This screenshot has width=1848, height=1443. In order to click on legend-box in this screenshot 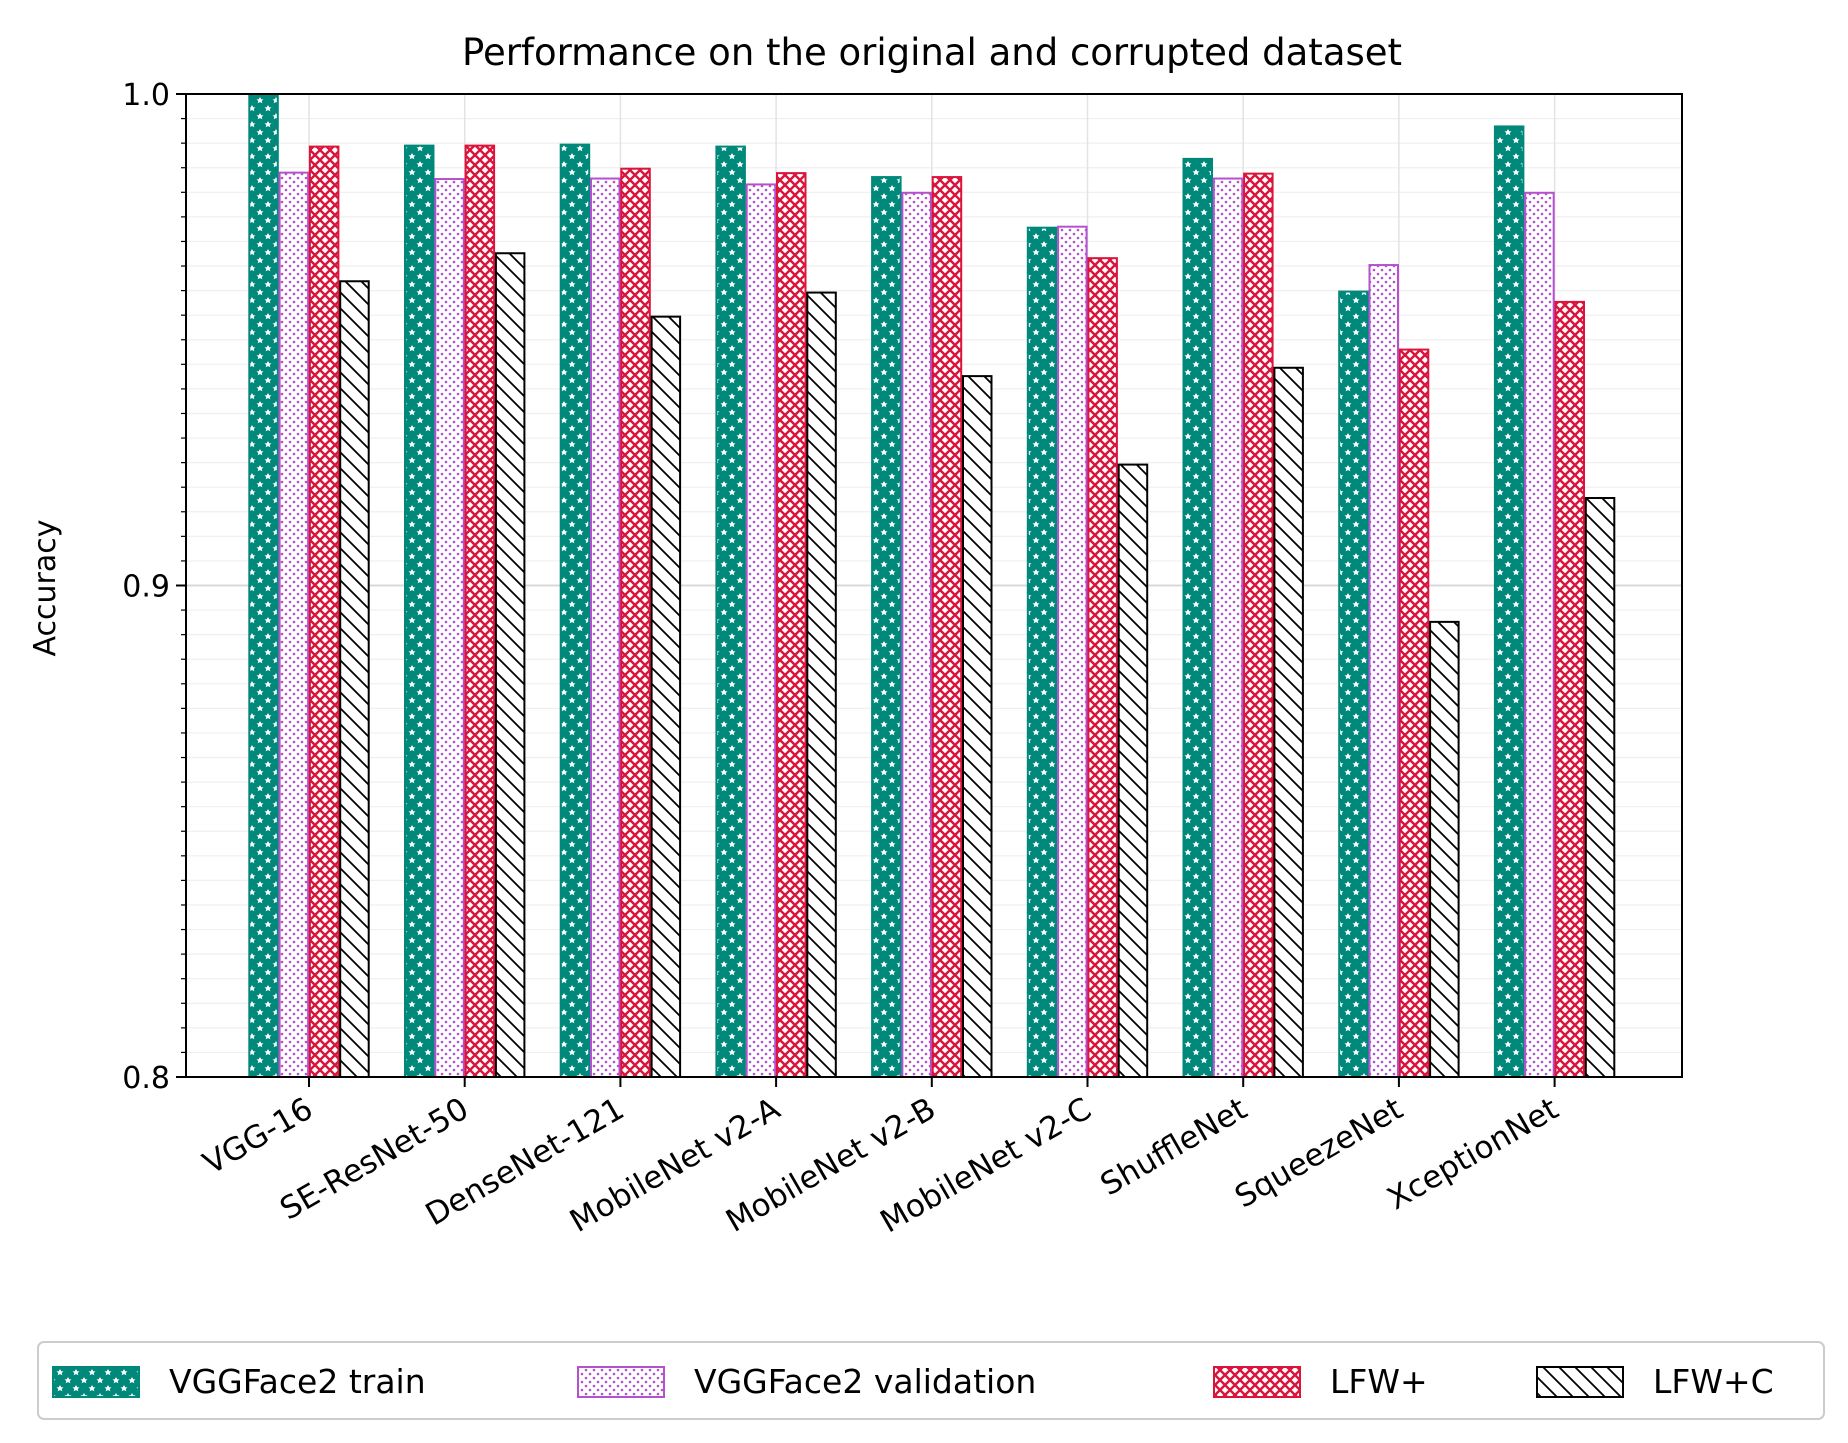, I will do `click(931, 1380)`.